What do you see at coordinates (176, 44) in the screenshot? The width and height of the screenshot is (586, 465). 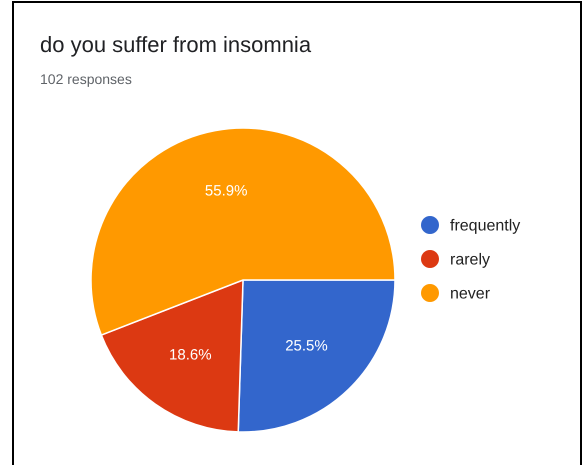 I see `chart-title: do you suffer from insomnia` at bounding box center [176, 44].